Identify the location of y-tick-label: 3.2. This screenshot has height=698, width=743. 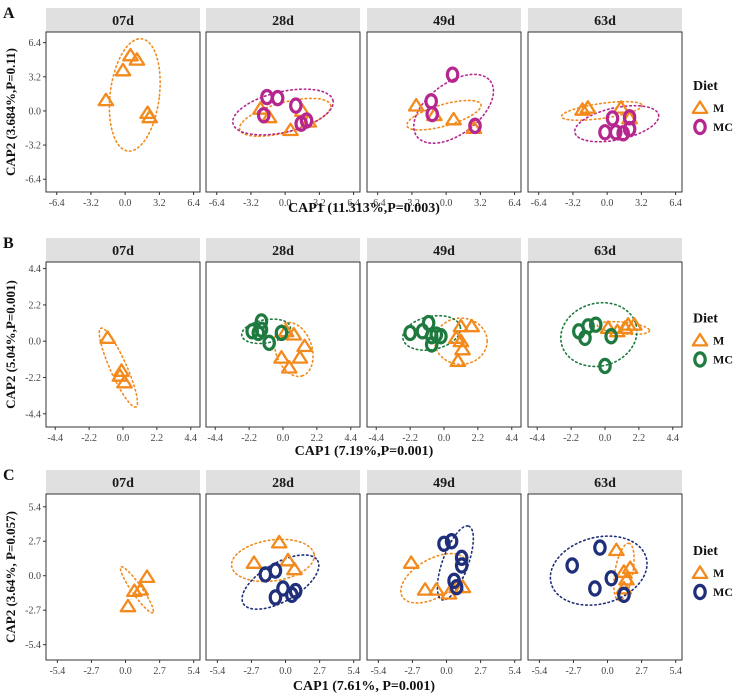
(35, 77).